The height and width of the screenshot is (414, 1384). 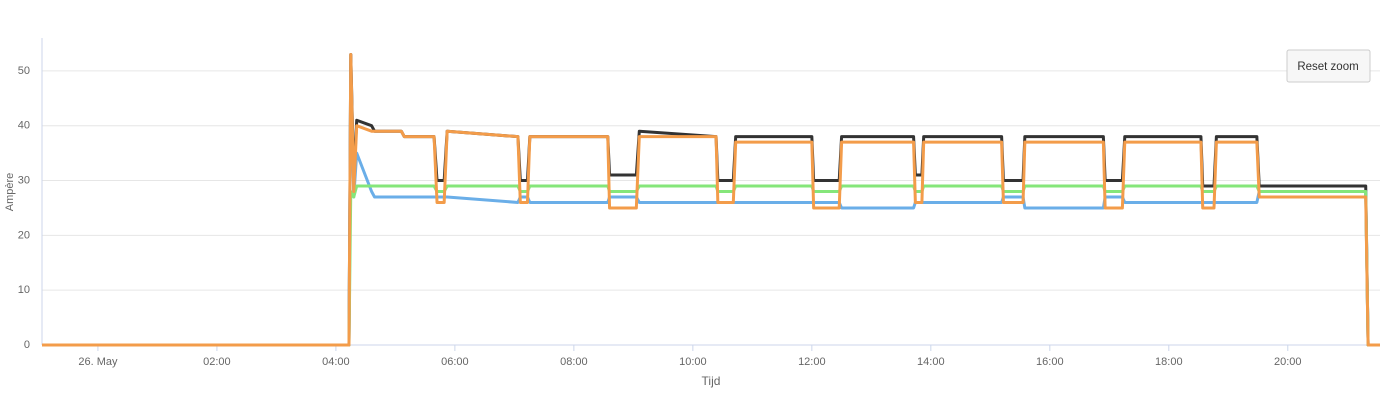 I want to click on x-tick-label: 02:00, so click(x=217, y=362).